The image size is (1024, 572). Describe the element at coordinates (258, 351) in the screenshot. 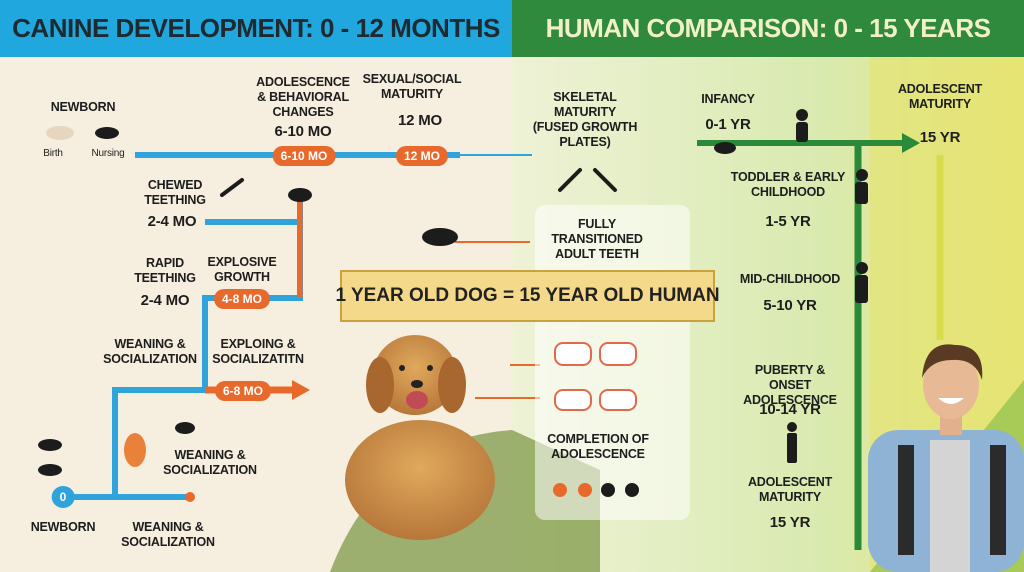

I see `stage-label: EXPLOING & SOCIALIZATITN` at that location.